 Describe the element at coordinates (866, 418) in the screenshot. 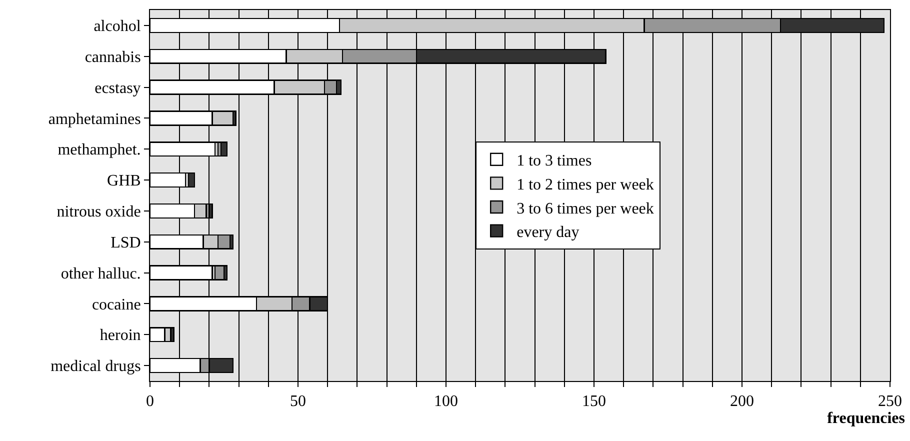

I see `x-axis-title: frequencies` at that location.